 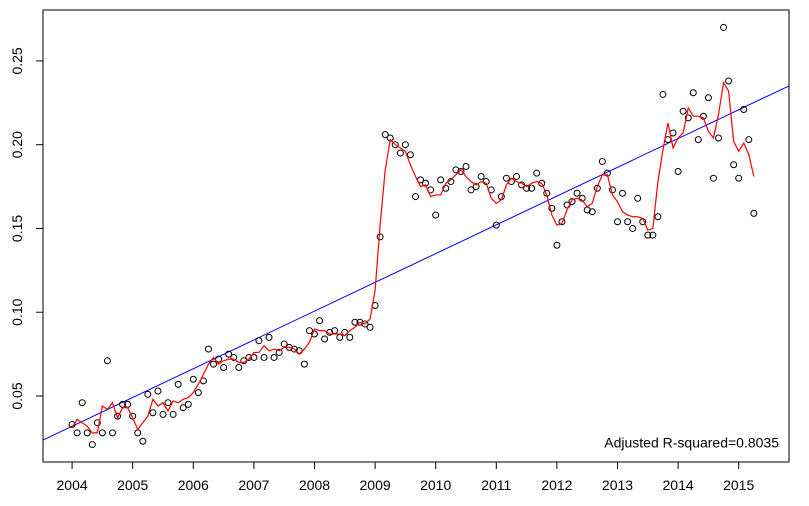 What do you see at coordinates (72, 485) in the screenshot?
I see `x-tick-label: 2004` at bounding box center [72, 485].